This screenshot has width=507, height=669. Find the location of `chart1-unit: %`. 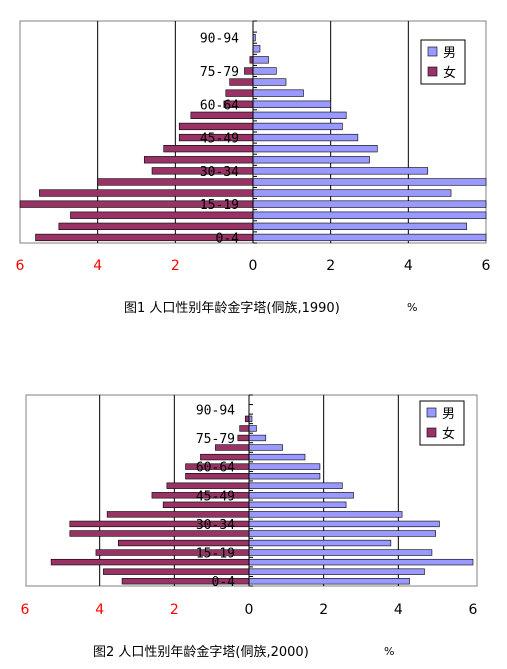

chart1-unit: % is located at coordinates (412, 307).